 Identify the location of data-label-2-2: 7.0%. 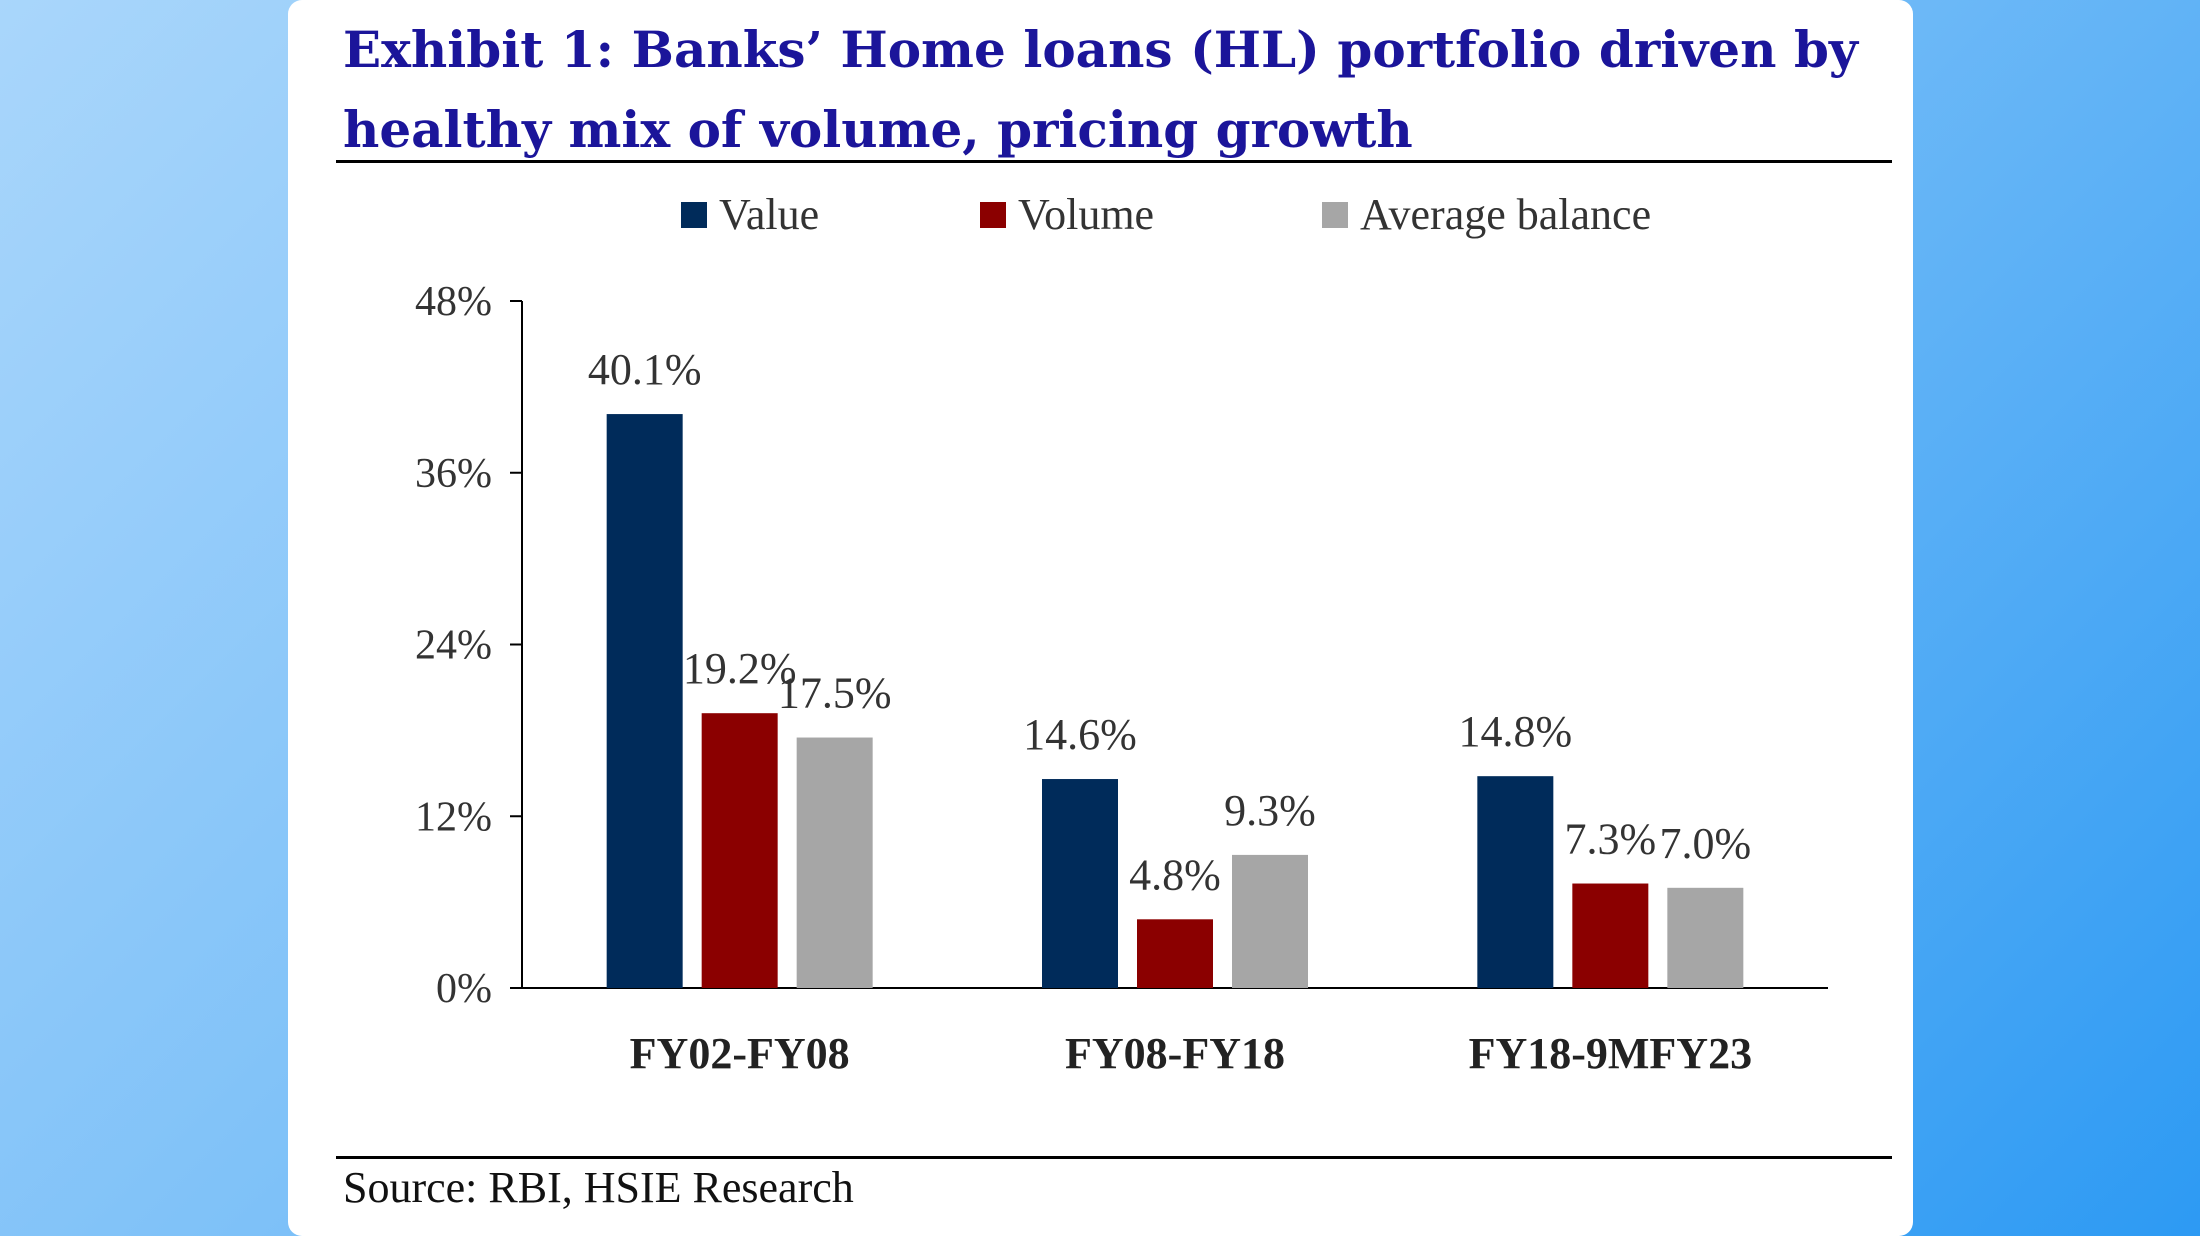
(1706, 843).